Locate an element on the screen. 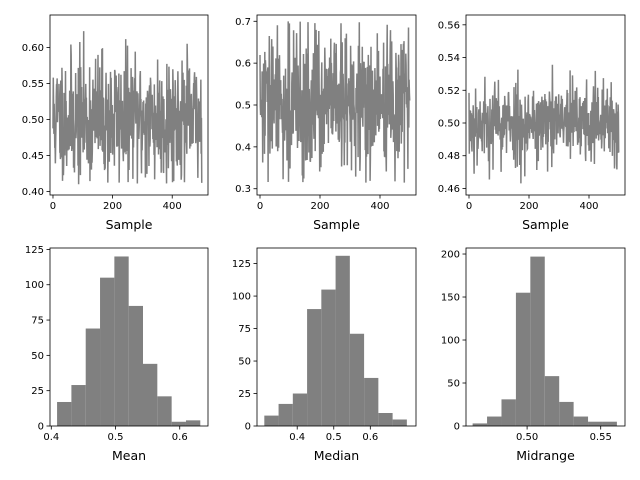 The image size is (640, 480). subplot-2: 0 200 400 0.3 0.4 0.5 0.6 0.7 Sample is located at coordinates (326, 123).